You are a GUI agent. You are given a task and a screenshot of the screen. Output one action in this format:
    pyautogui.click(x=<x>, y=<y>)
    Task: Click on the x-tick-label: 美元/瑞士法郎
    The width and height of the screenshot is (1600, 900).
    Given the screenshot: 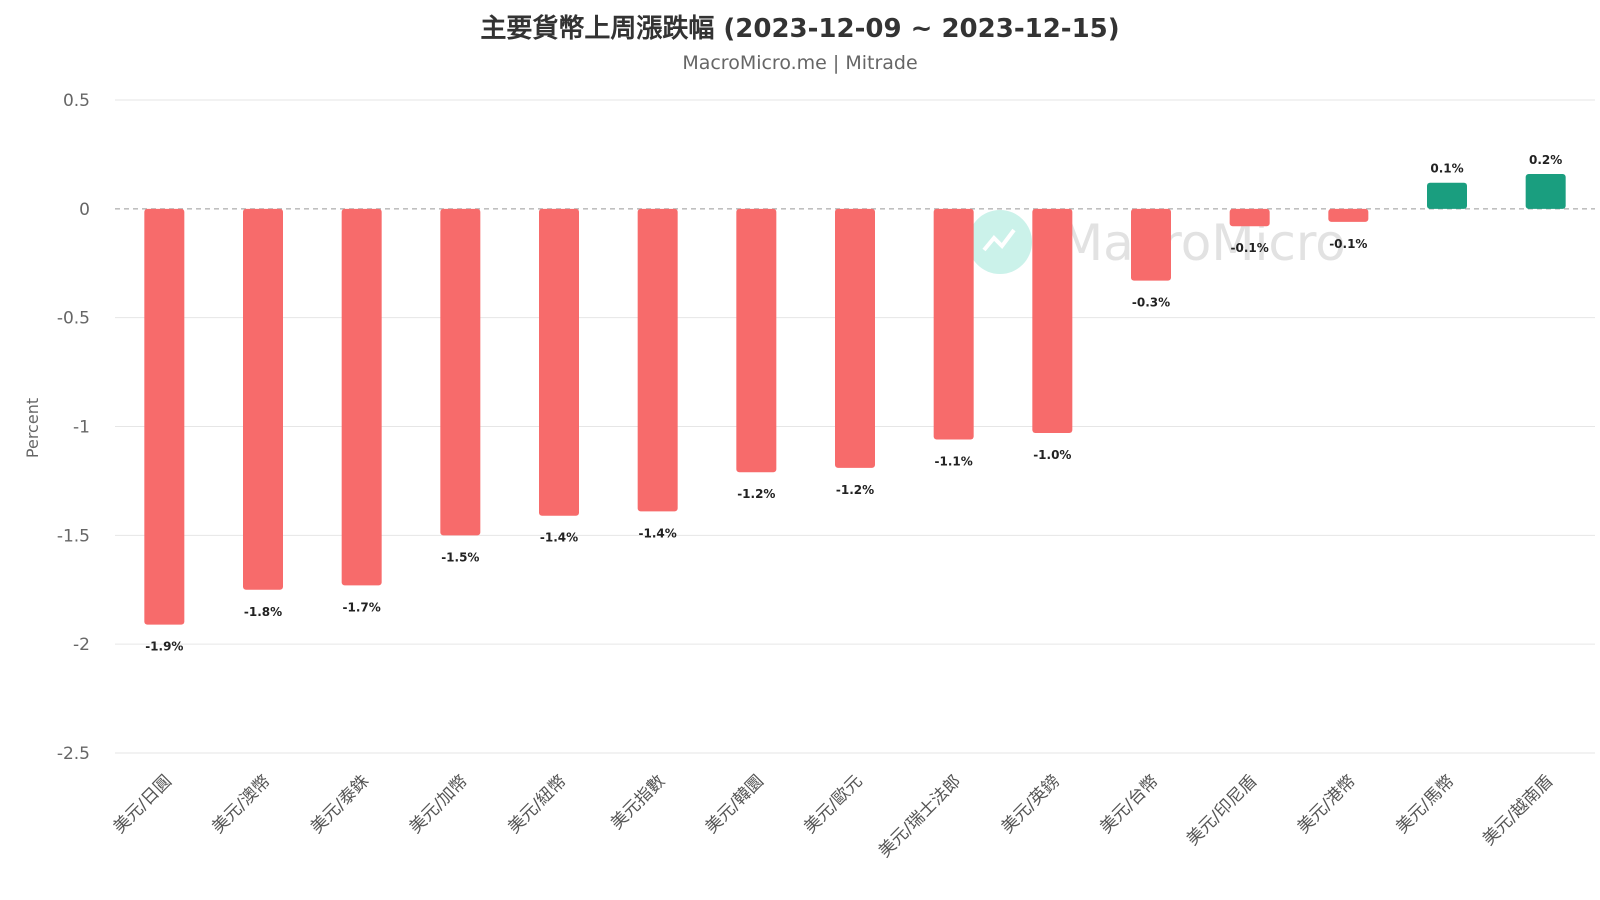 What is the action you would take?
    pyautogui.click(x=920, y=816)
    